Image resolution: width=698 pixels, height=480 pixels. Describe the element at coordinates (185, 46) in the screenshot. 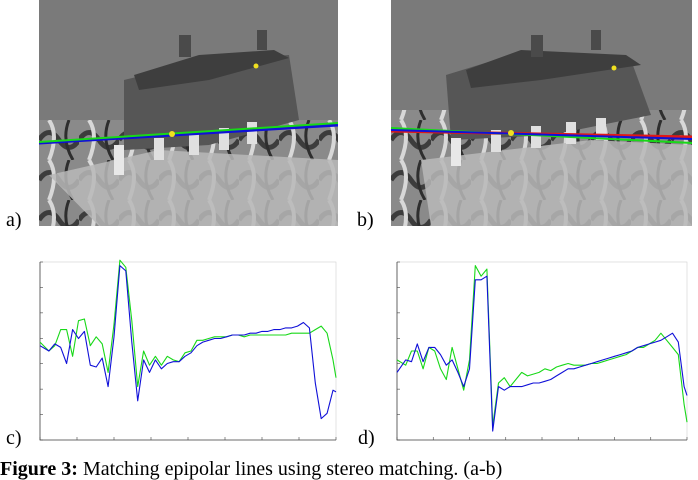

I see `chimney-left` at that location.